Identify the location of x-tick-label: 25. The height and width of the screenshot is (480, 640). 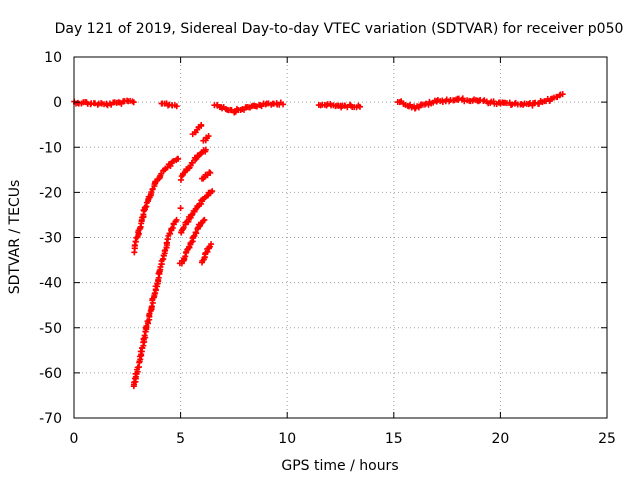
(607, 439).